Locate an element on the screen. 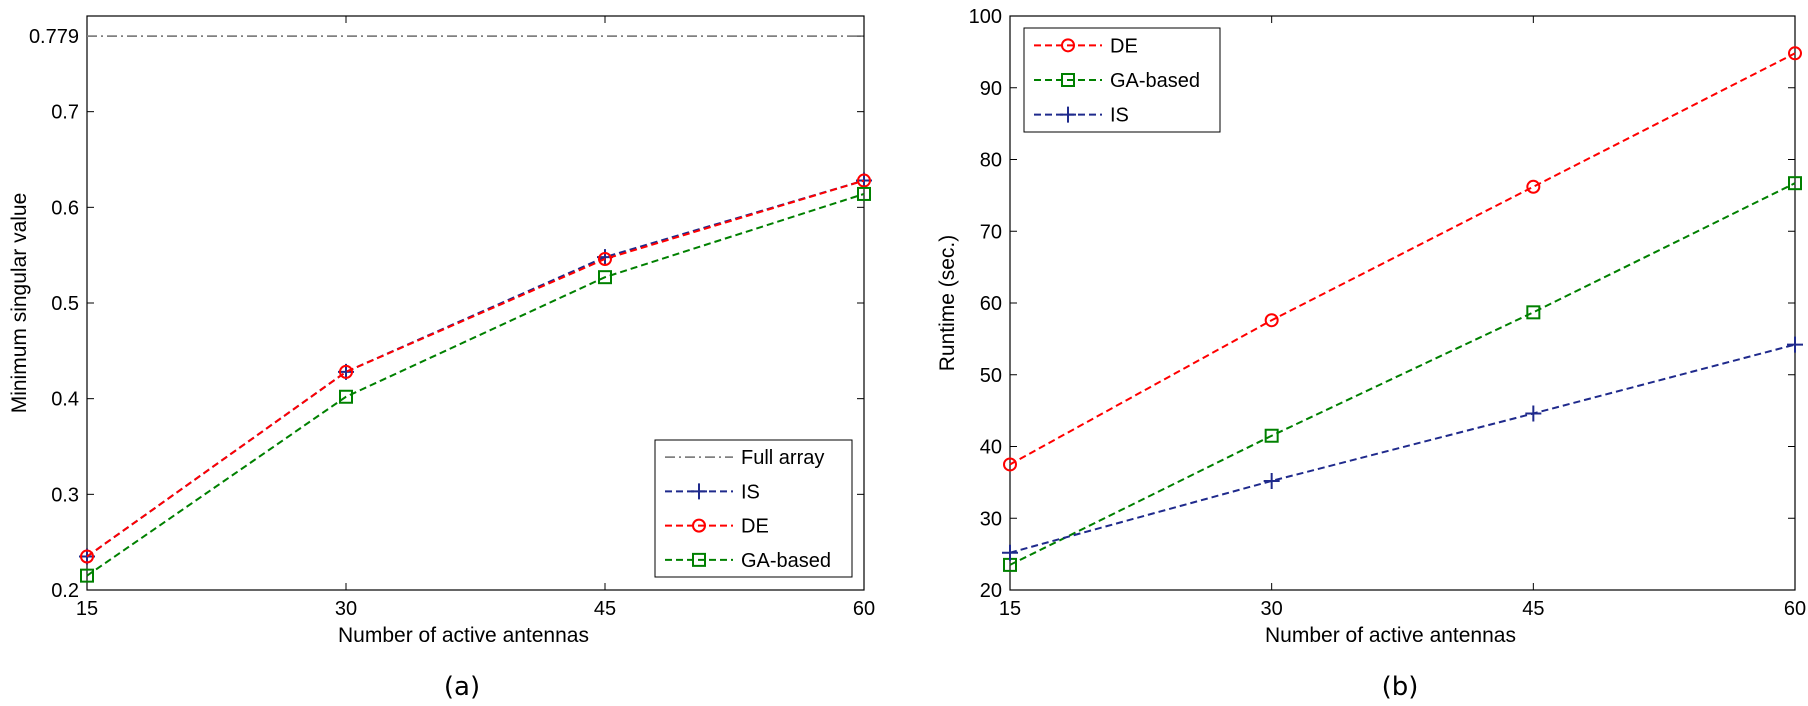 The width and height of the screenshot is (1808, 706). y-tick-label: 0.6 is located at coordinates (65, 208).